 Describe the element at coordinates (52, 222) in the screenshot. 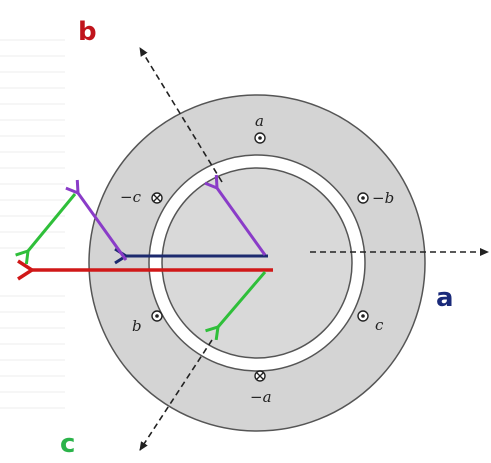

I see `green-arrow-outer` at that location.